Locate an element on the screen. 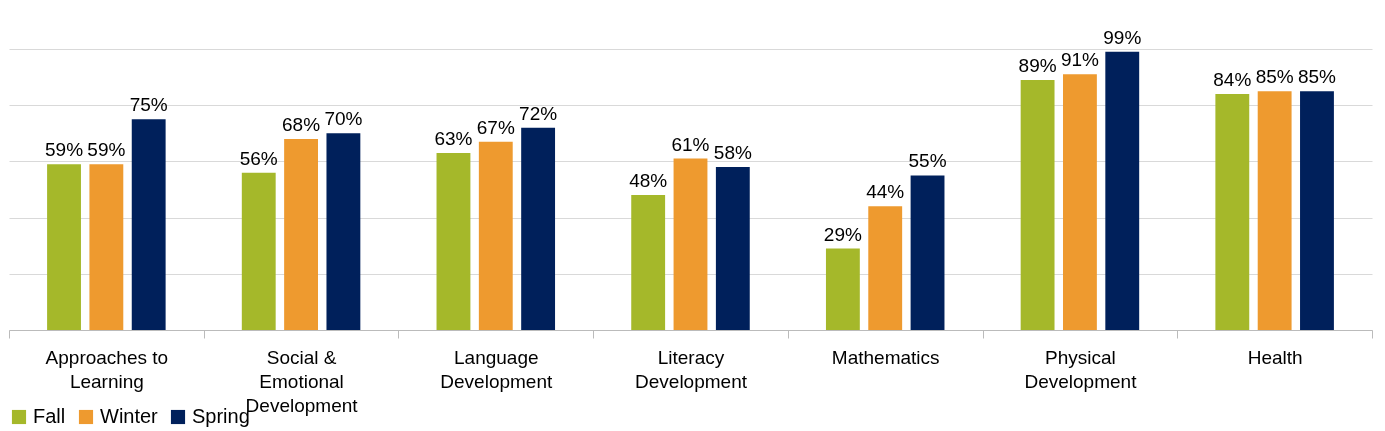 Image resolution: width=1385 pixels, height=431 pixels. legend-label: Fall is located at coordinates (49, 416).